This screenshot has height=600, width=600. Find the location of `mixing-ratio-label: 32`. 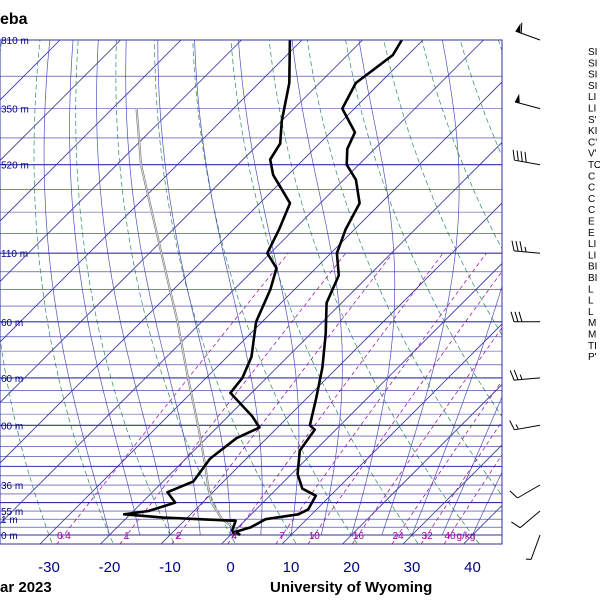

mixing-ratio-label: 32 is located at coordinates (428, 536).